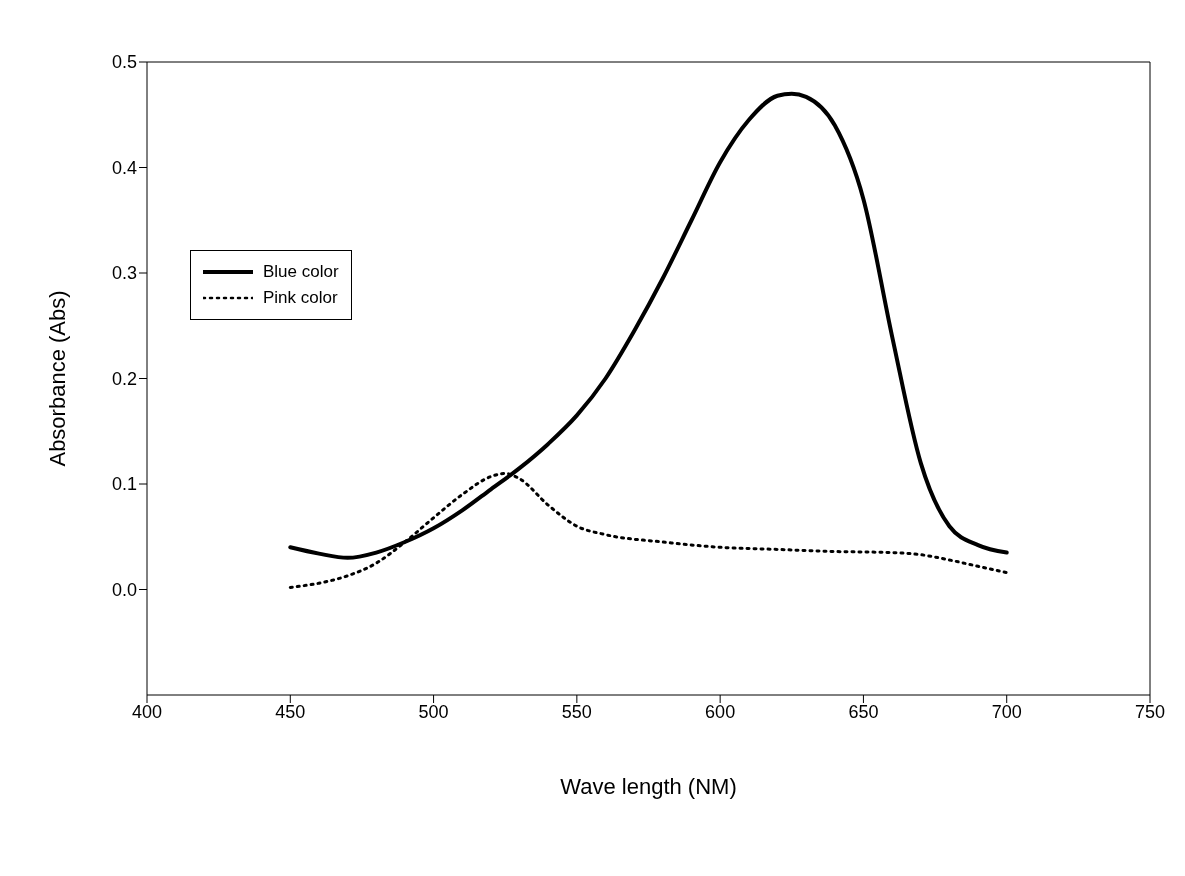 This screenshot has width=1185, height=876. Describe the element at coordinates (1006, 711) in the screenshot. I see `x-tick-label: 700` at that location.